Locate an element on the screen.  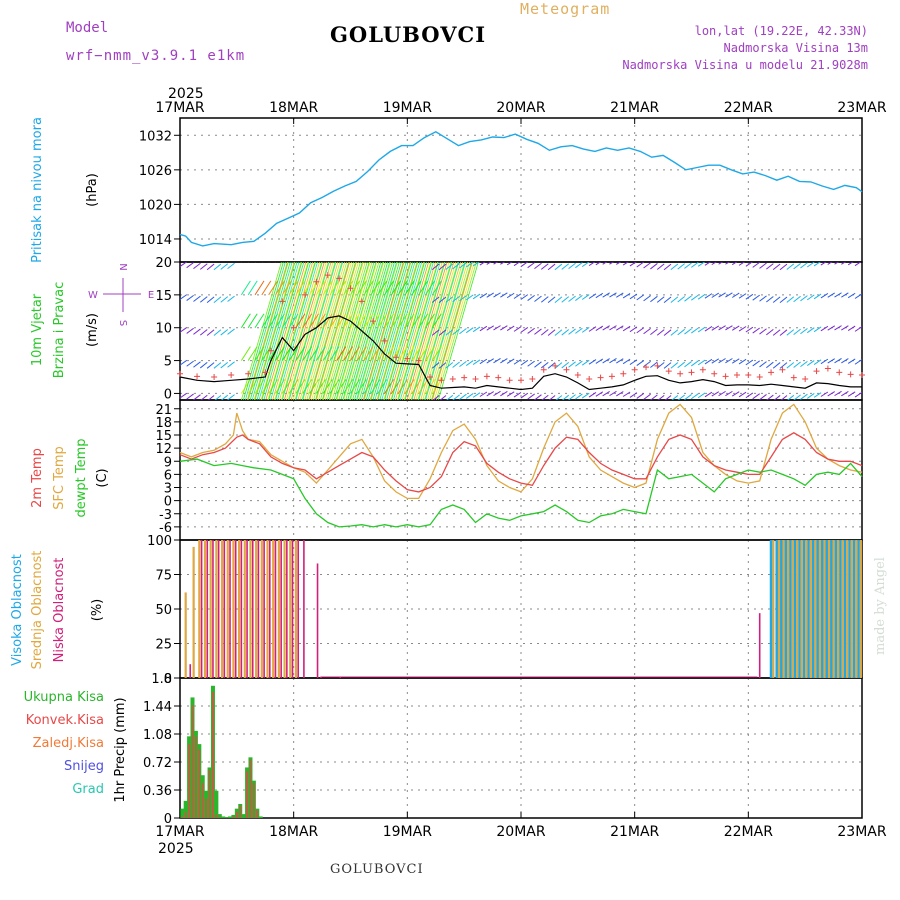
bottom-x-tick-label: 19MAR is located at coordinates (407, 832).